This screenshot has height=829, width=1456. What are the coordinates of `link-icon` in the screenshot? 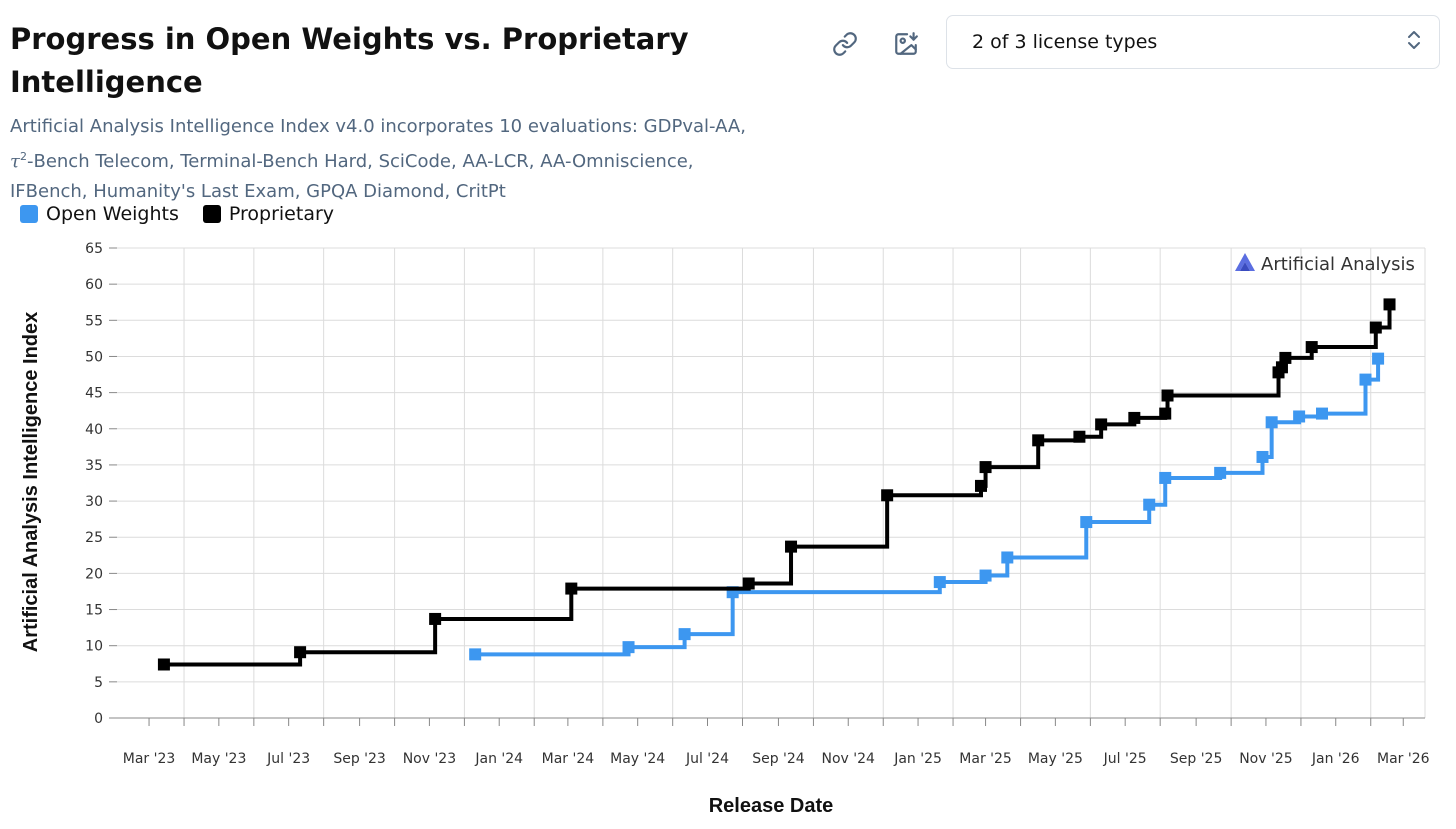 It's located at (845, 44).